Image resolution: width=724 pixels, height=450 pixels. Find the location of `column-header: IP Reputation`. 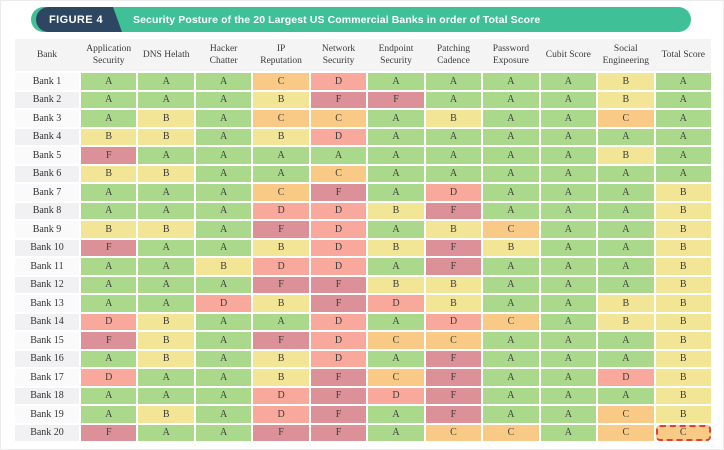

column-header: IP Reputation is located at coordinates (281, 54).